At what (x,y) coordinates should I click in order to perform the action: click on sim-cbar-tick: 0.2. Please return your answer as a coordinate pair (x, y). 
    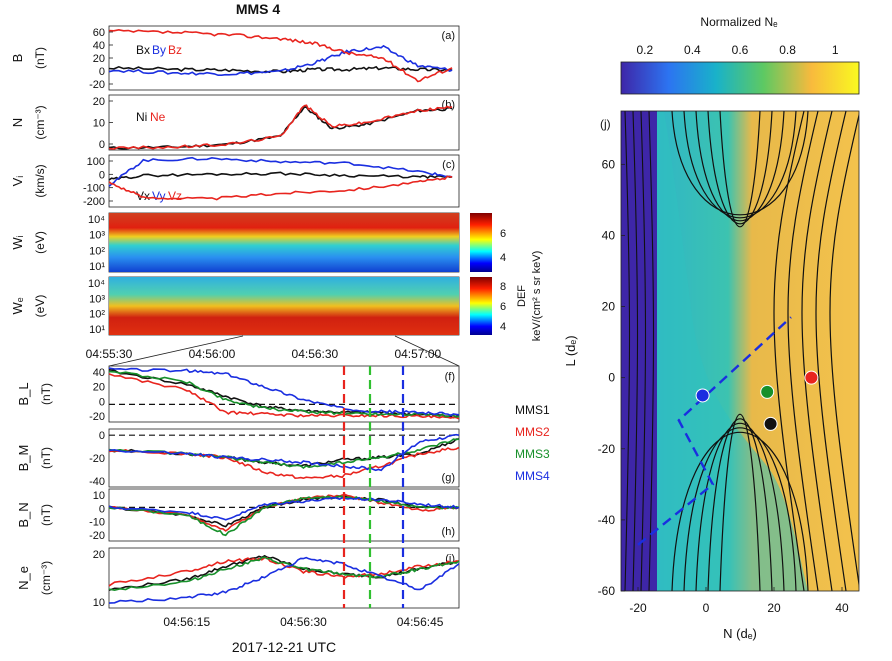
    Looking at the image, I should click on (644, 50).